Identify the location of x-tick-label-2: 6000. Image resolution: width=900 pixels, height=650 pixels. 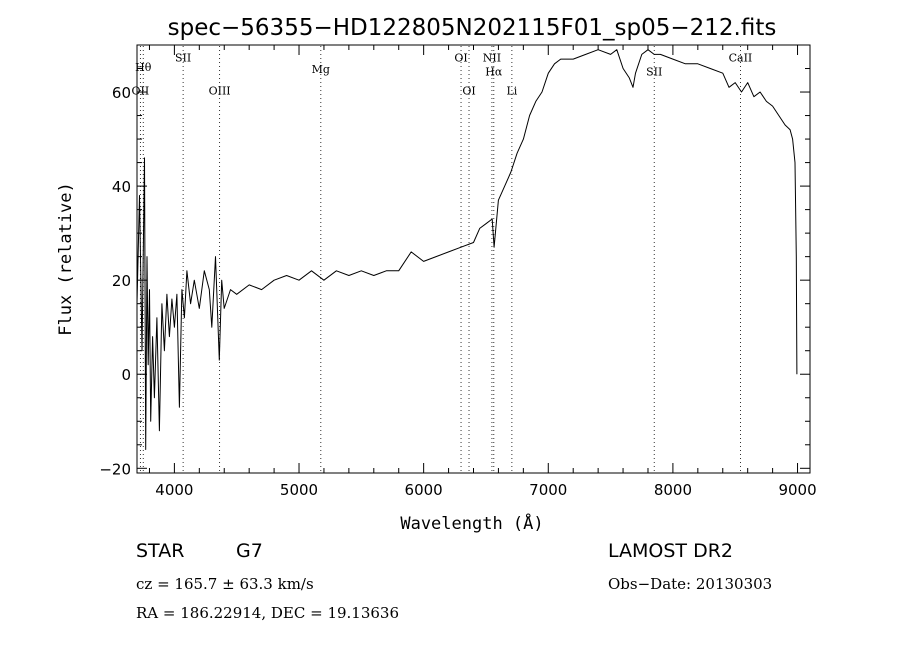
(424, 490).